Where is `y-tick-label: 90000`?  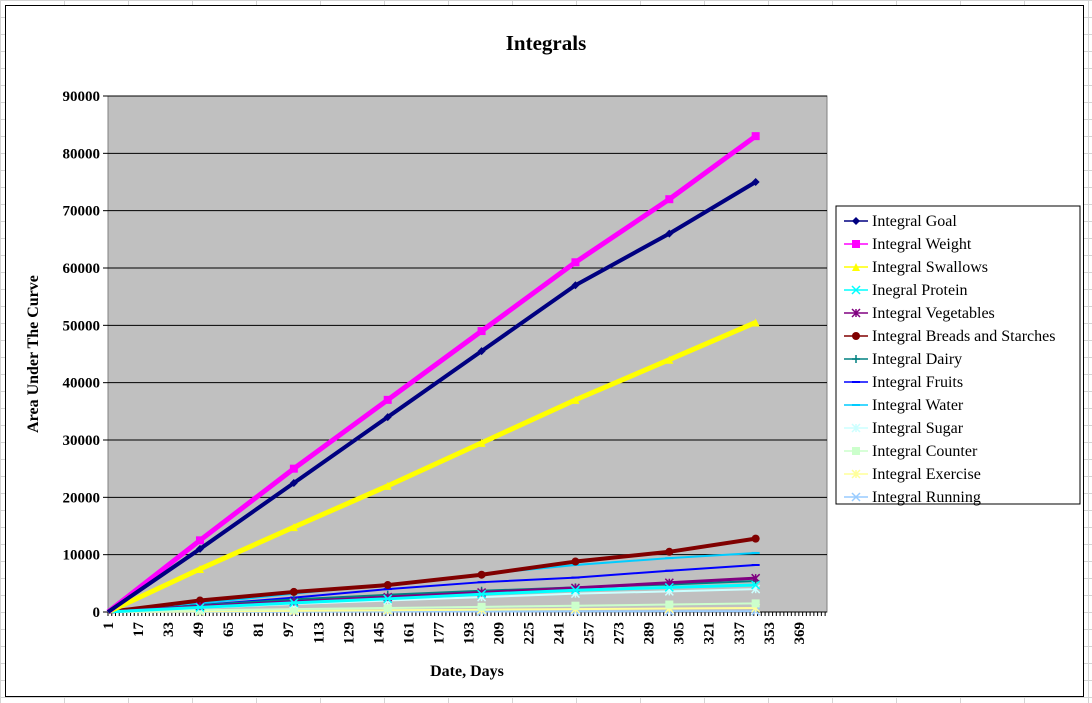 y-tick-label: 90000 is located at coordinates (82, 97).